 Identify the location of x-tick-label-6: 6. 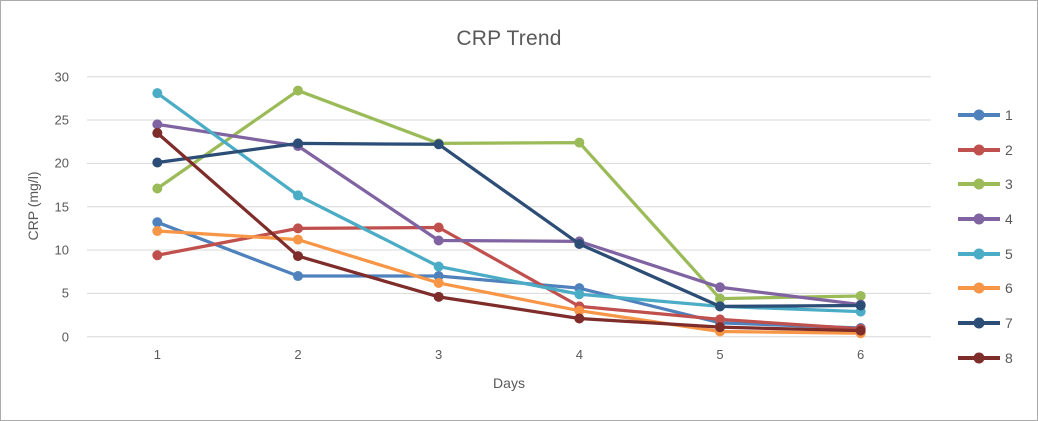
(861, 354).